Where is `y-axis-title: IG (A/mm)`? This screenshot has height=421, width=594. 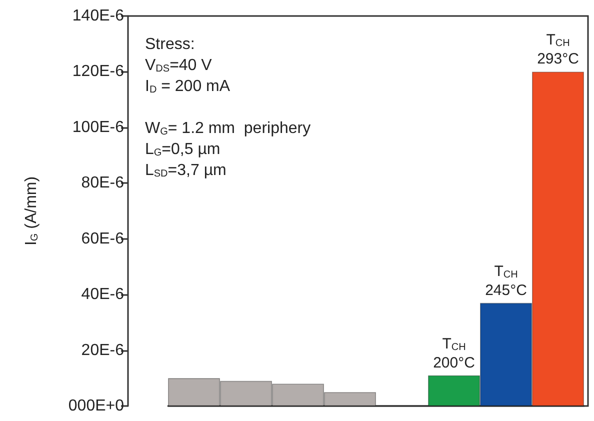
y-axis-title: IG (A/mm) is located at coordinates (31, 211).